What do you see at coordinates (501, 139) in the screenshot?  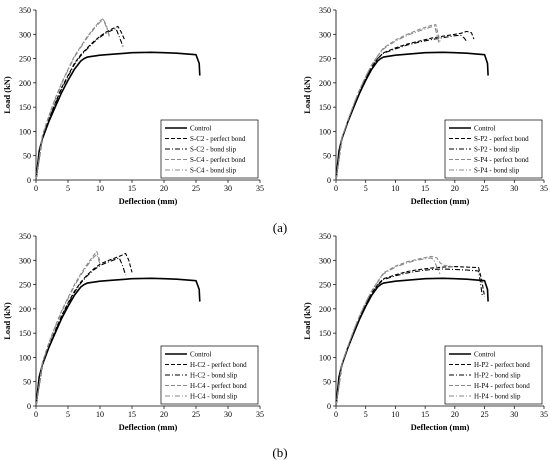 I see `legend-label: S-P2 - perfect bond` at bounding box center [501, 139].